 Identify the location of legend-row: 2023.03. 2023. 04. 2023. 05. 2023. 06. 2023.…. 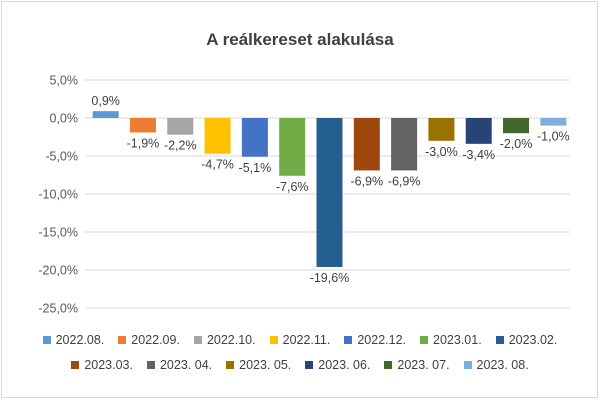
(300, 365).